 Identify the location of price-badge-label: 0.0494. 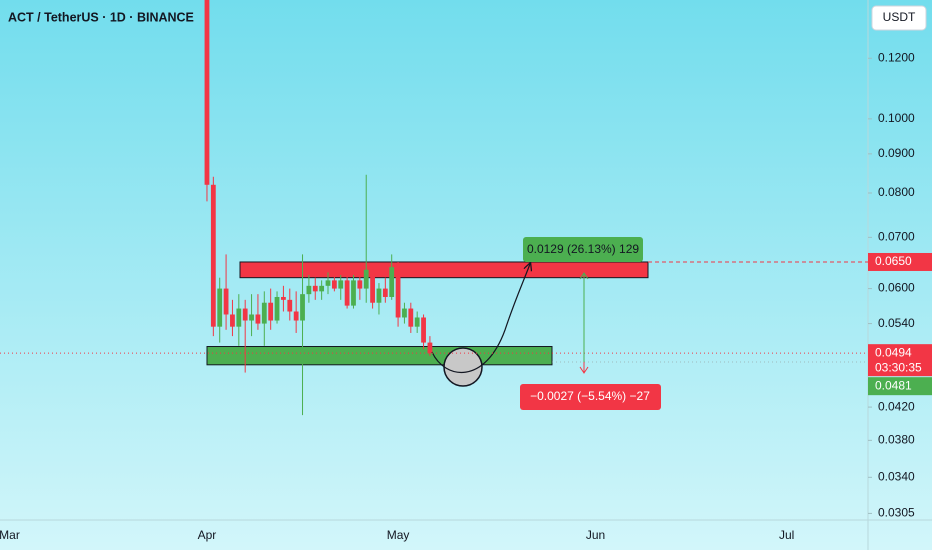
(893, 352).